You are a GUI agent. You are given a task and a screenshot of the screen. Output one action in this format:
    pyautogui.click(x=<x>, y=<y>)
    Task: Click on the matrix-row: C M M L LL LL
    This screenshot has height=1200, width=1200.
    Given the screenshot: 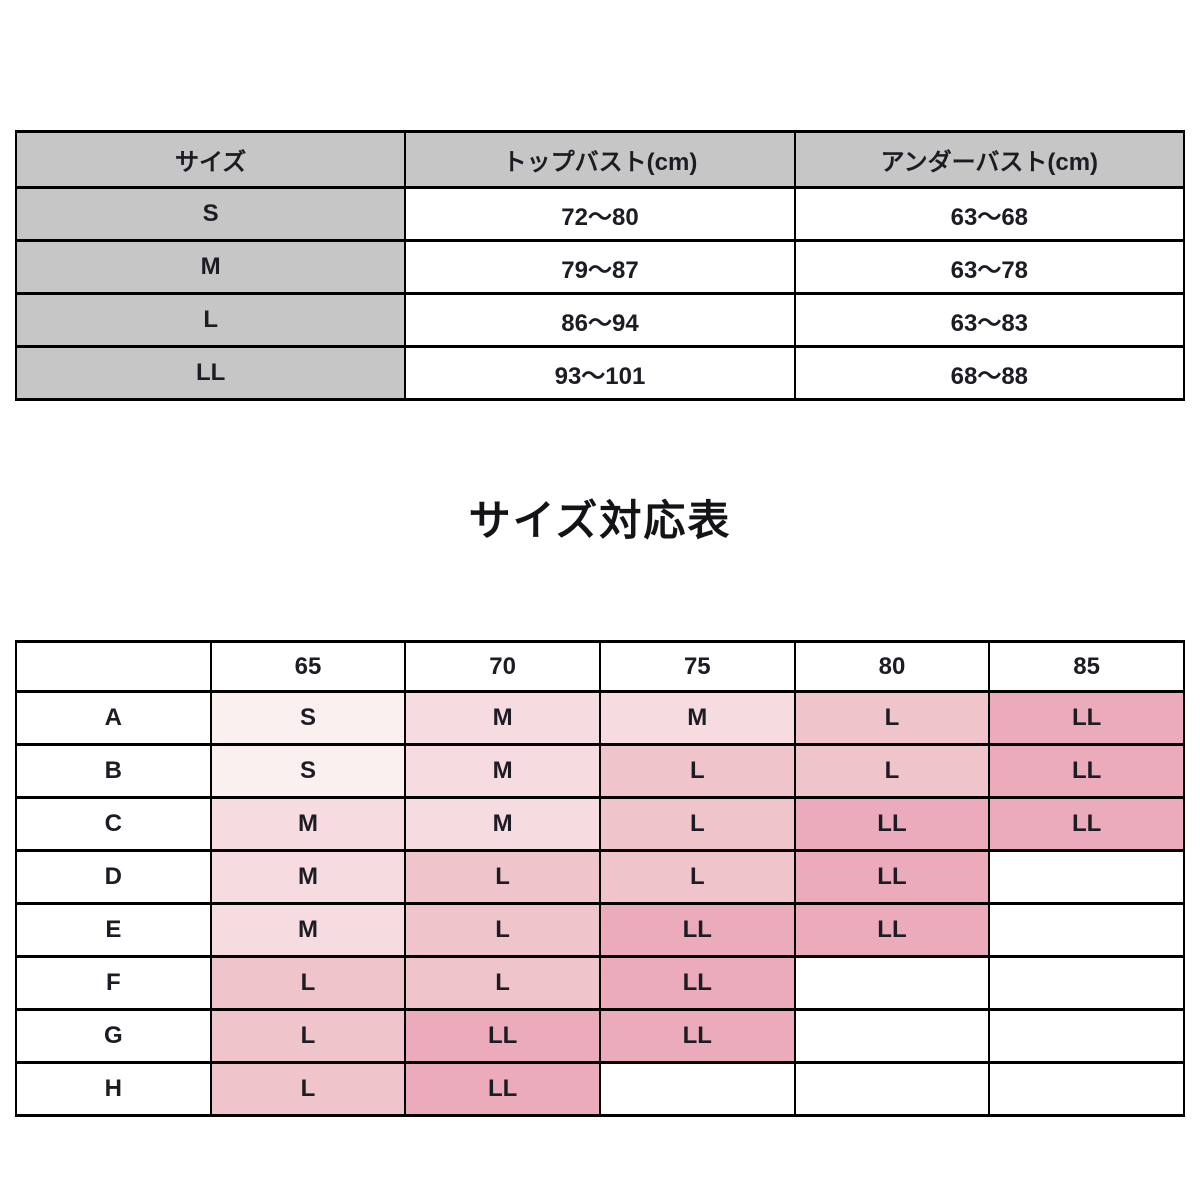 What is the action you would take?
    pyautogui.click(x=600, y=824)
    